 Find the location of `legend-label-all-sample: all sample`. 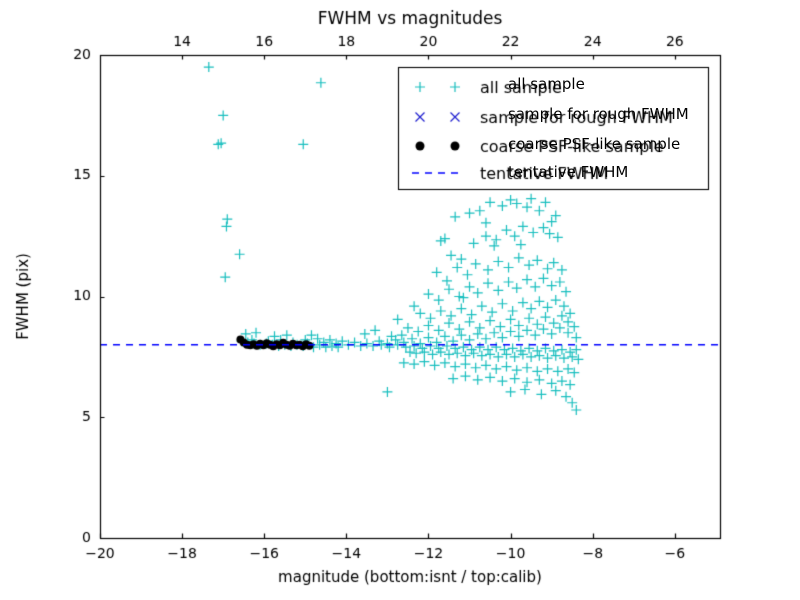

legend-label-all-sample: all sample is located at coordinates (546, 84).